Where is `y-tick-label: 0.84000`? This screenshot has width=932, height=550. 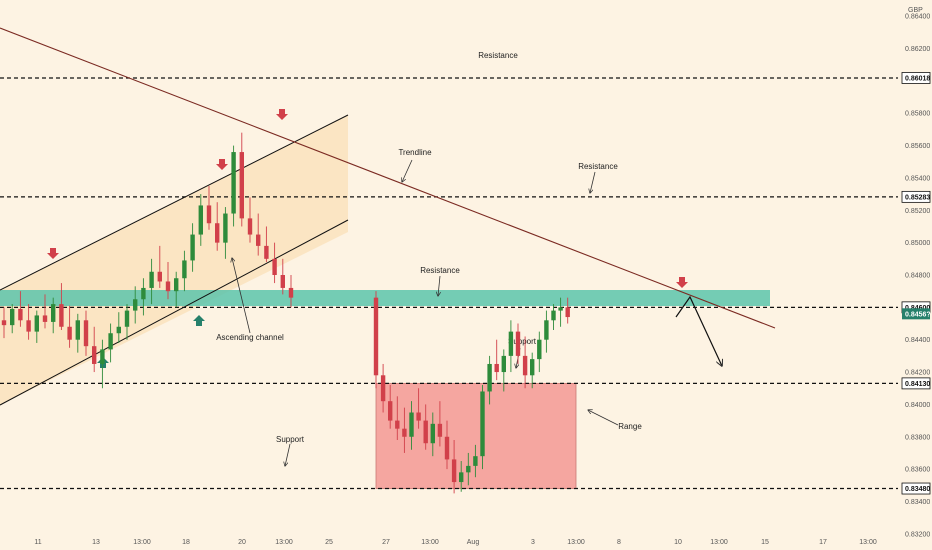 y-tick-label: 0.84000 is located at coordinates (917, 405).